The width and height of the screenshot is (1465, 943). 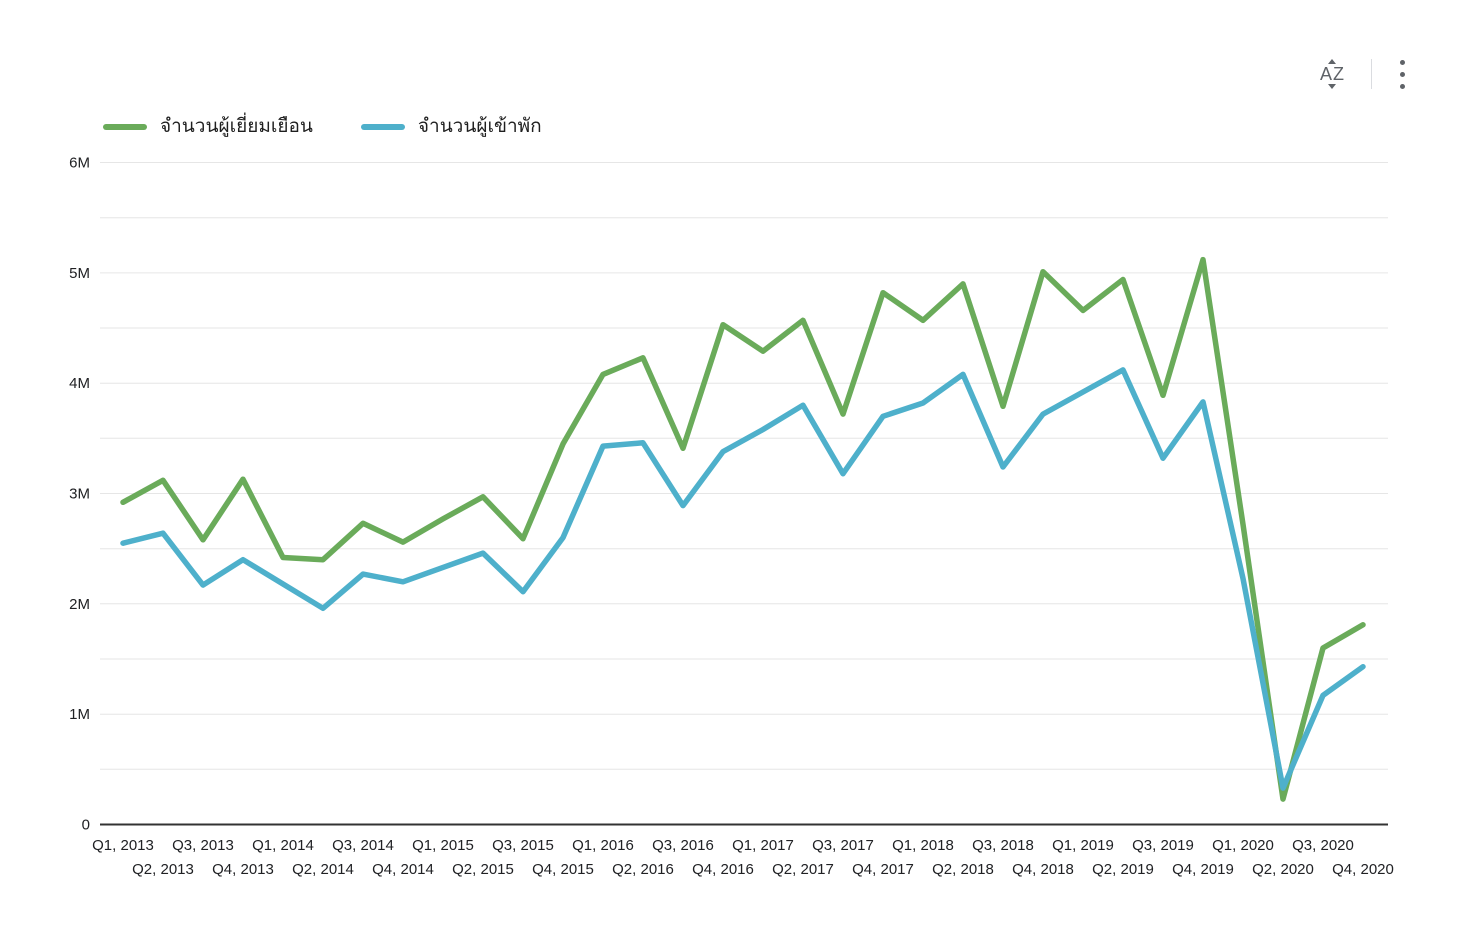 What do you see at coordinates (523, 845) in the screenshot?
I see `x-tick-label: Q3, 2015` at bounding box center [523, 845].